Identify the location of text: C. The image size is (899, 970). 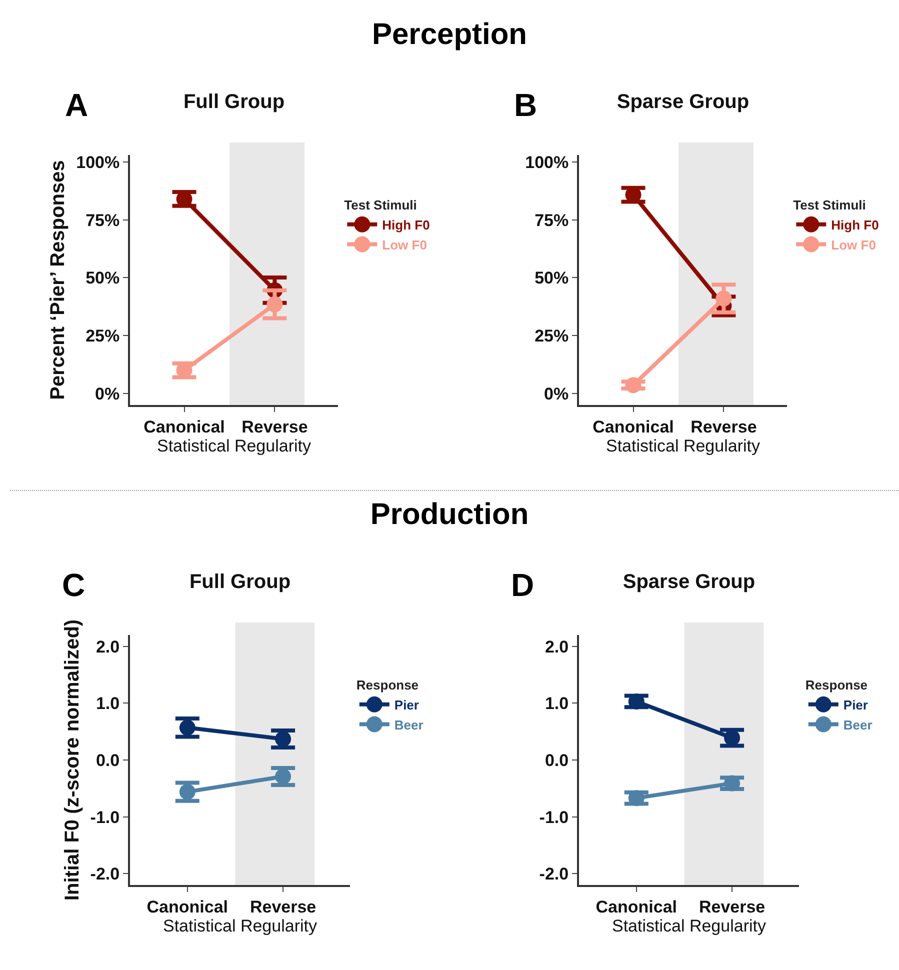
(74, 585).